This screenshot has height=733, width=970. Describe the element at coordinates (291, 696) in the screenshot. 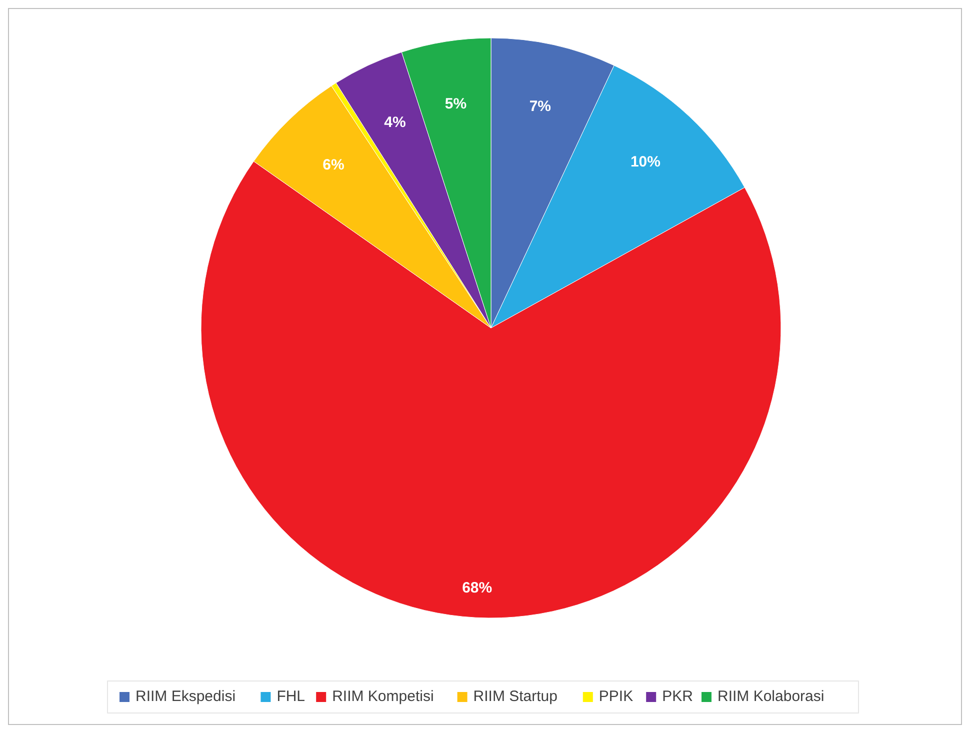

I see `legend-label: FHL` at that location.